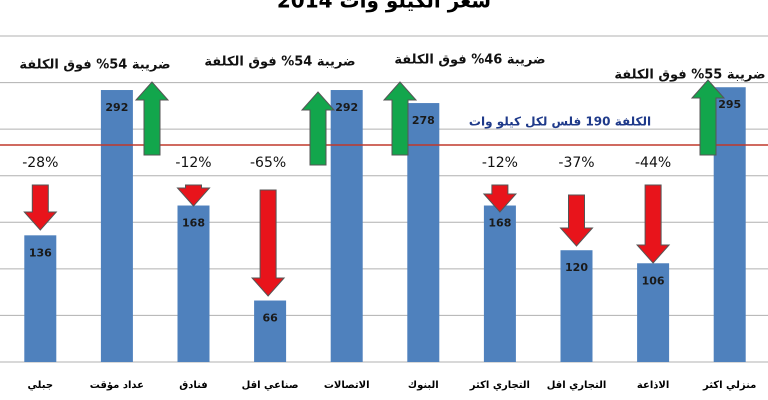 This screenshot has width=768, height=400. Describe the element at coordinates (653, 280) in the screenshot. I see `value-label: 106` at that location.